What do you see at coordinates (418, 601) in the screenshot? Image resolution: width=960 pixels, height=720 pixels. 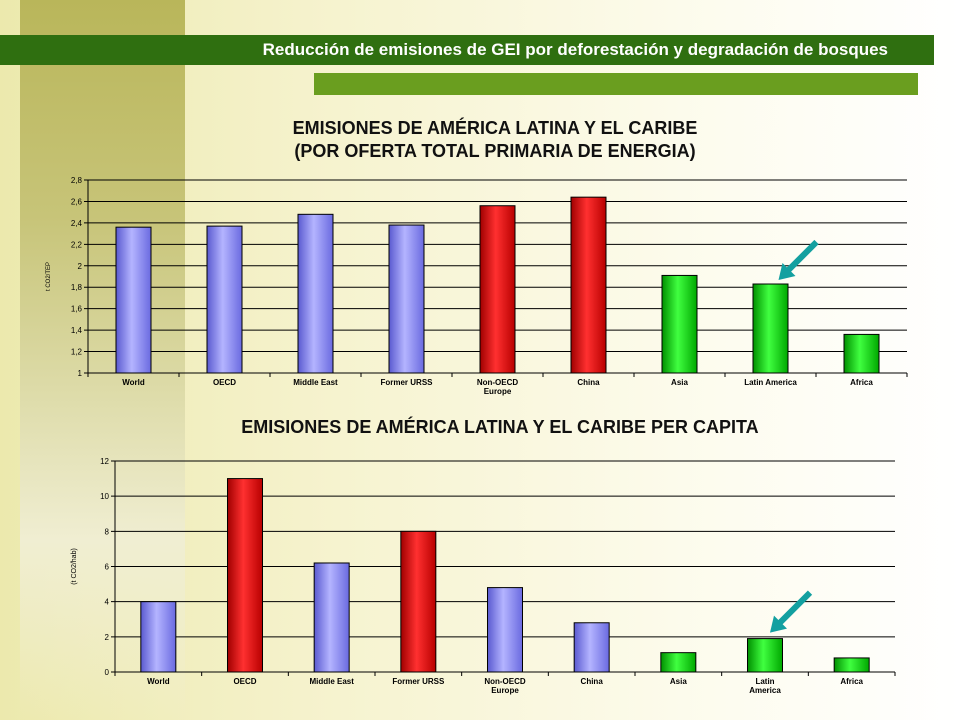 I see `chart2-bar-former-urss` at bounding box center [418, 601].